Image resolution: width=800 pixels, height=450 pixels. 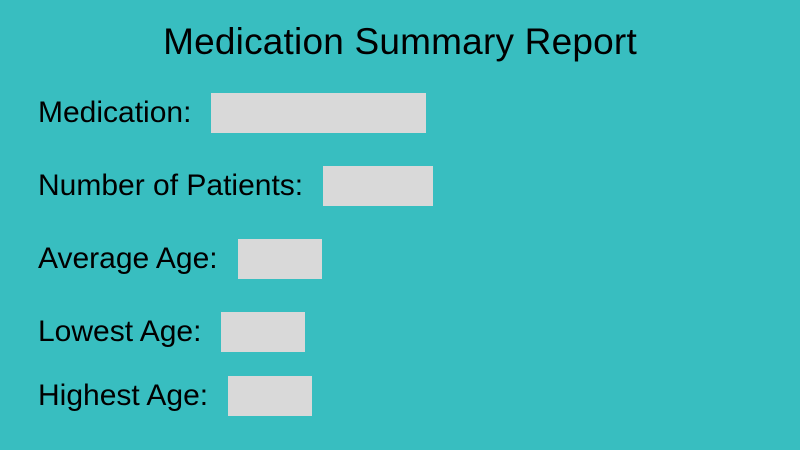 What do you see at coordinates (123, 395) in the screenshot?
I see `highest-age-label: Highest Age:` at bounding box center [123, 395].